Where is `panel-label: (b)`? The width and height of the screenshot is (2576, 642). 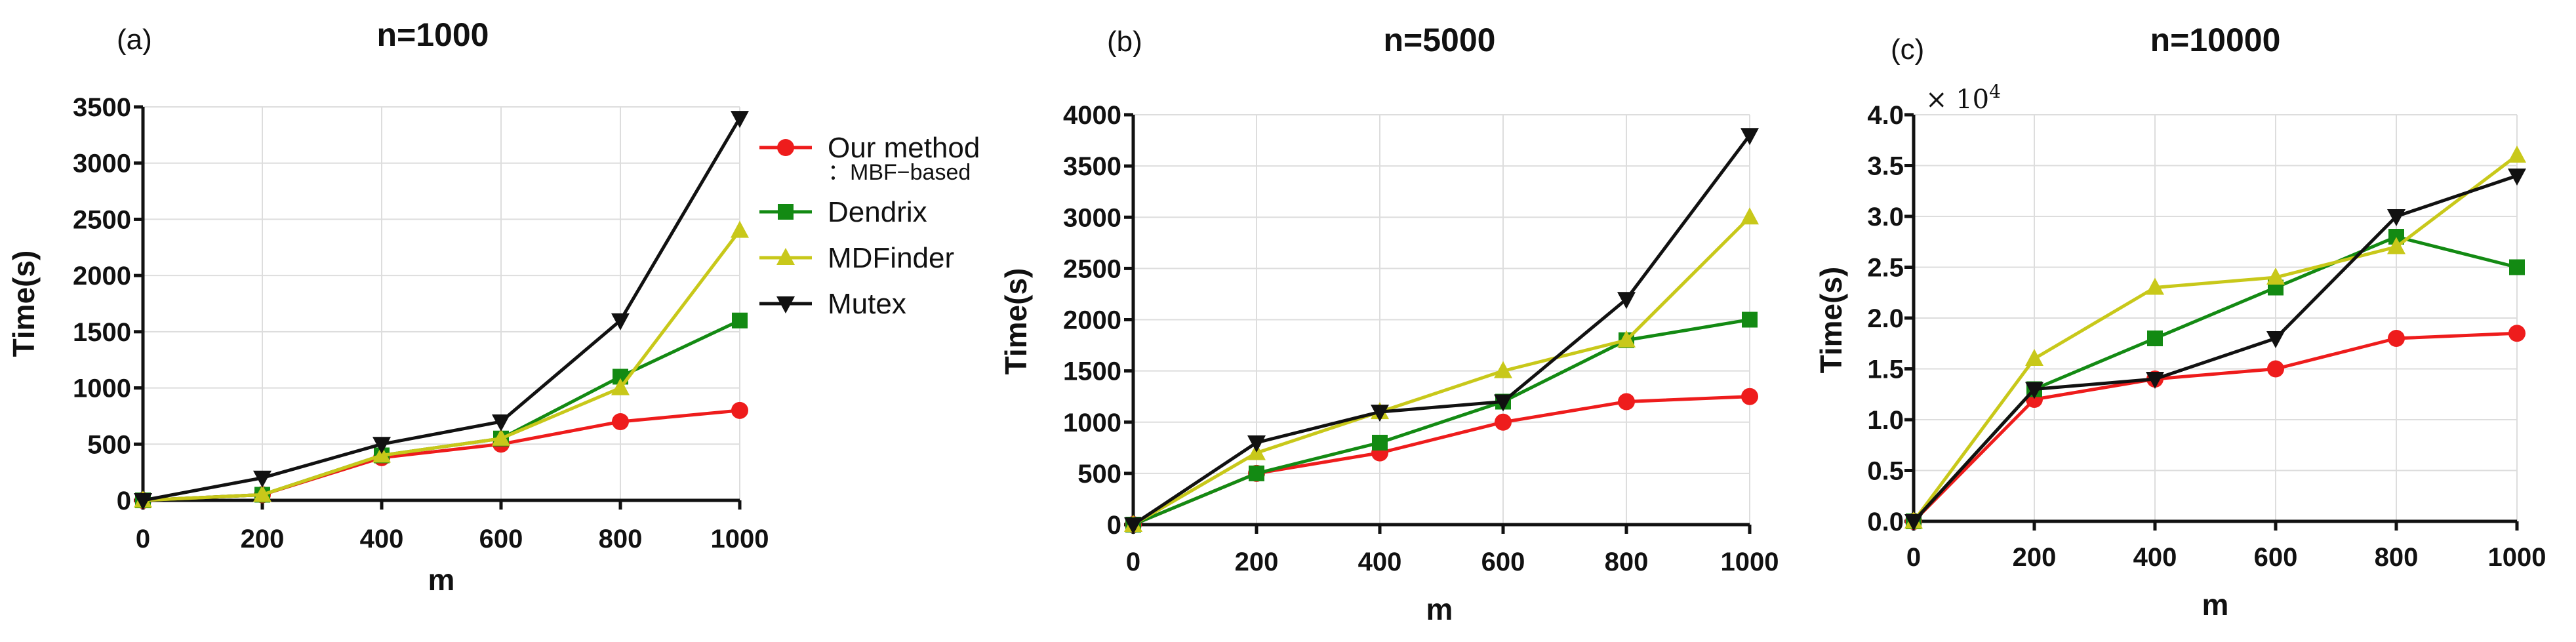
panel-label: (b) is located at coordinates (1124, 42).